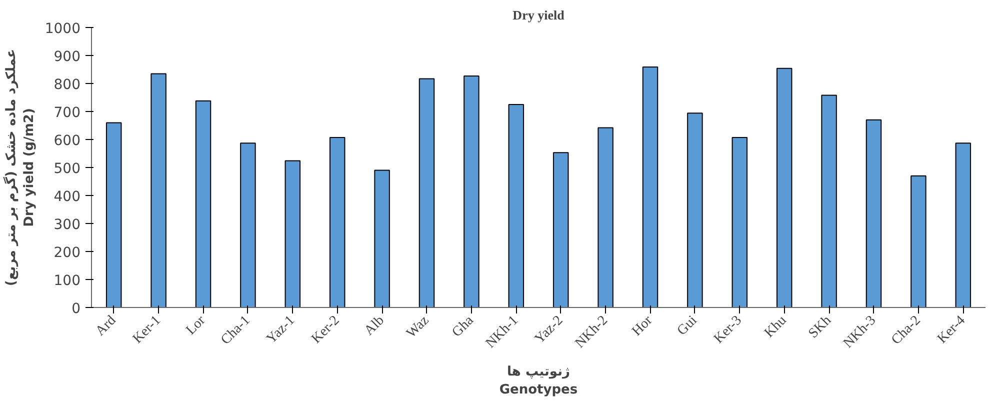 Image resolution: width=1000 pixels, height=406 pixels. Describe the element at coordinates (106, 326) in the screenshot. I see `x-tick-label: Ard` at that location.